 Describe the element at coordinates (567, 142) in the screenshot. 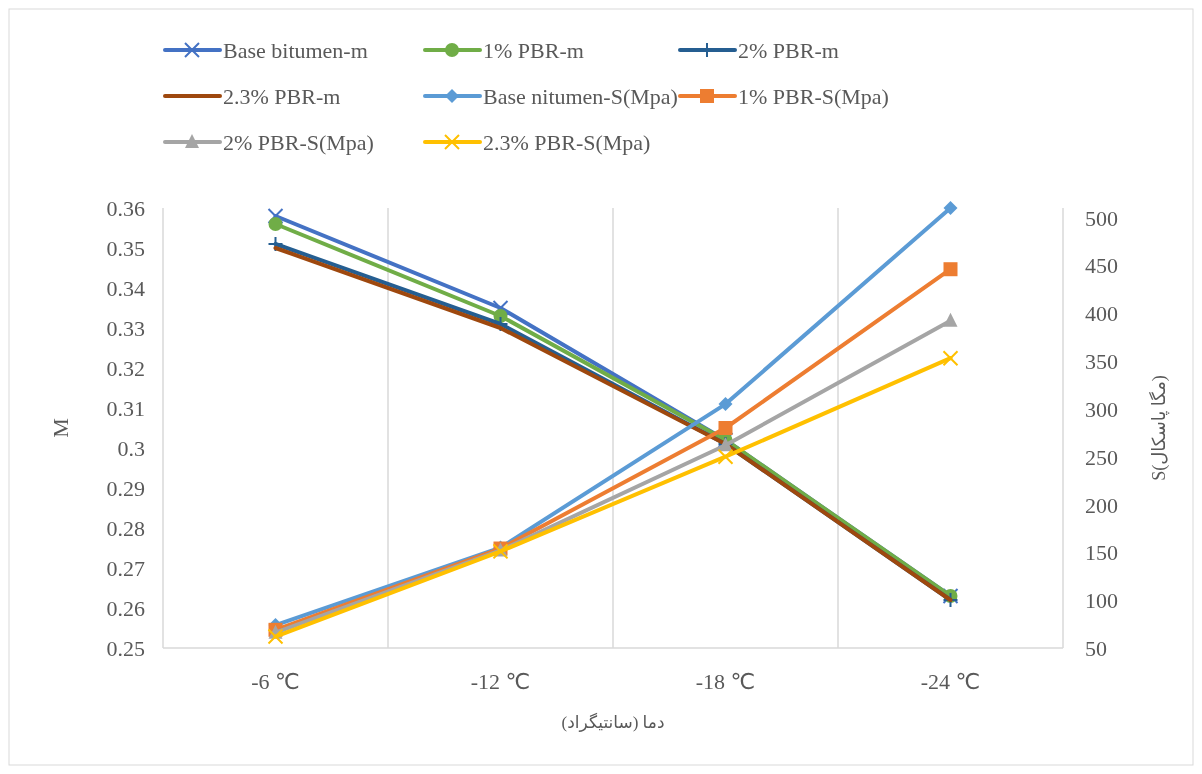

I see `legend-label: 2.3% PBR-S(Mpa)` at that location.